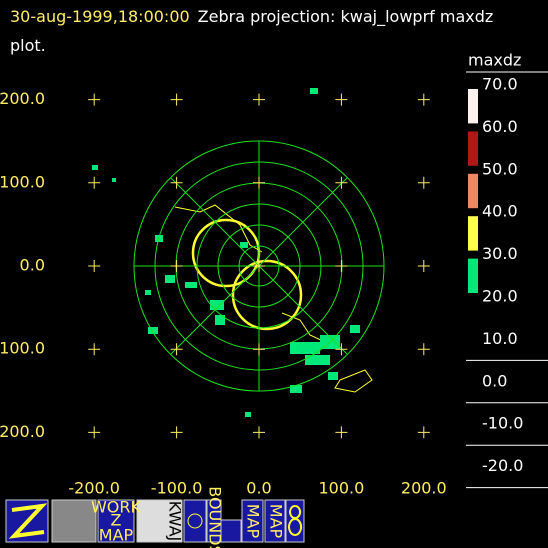  Describe the element at coordinates (500, 84) in the screenshot. I see `colorbar-label: 70.0` at that location.